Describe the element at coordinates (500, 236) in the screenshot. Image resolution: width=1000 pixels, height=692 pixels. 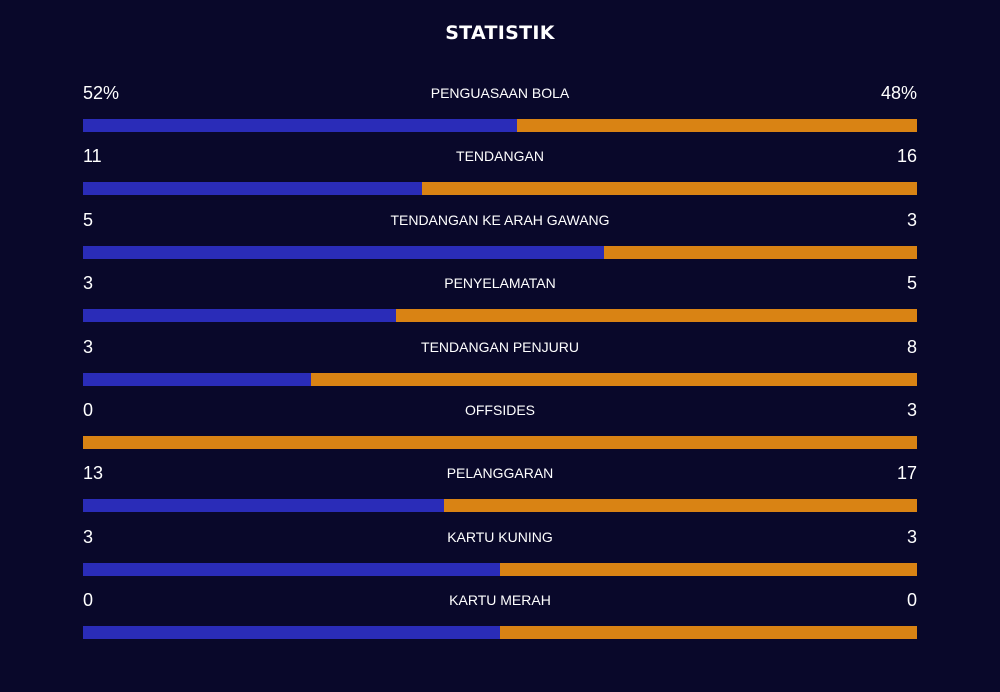
I see `stat-row-shots-on-target: 5 TENDANGAN KE ARAH GAWANG 3` at that location.